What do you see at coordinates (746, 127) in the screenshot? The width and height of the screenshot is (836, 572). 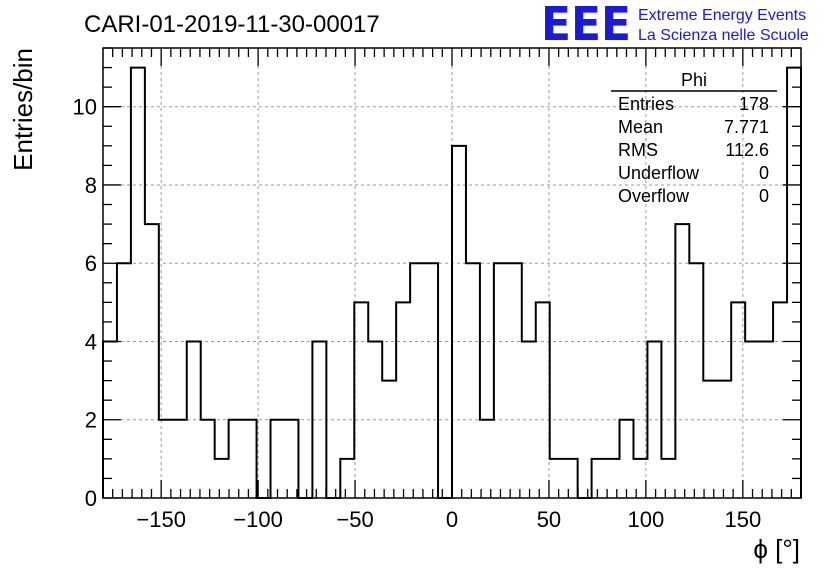 I see `stats-row-value: 7.771` at bounding box center [746, 127].